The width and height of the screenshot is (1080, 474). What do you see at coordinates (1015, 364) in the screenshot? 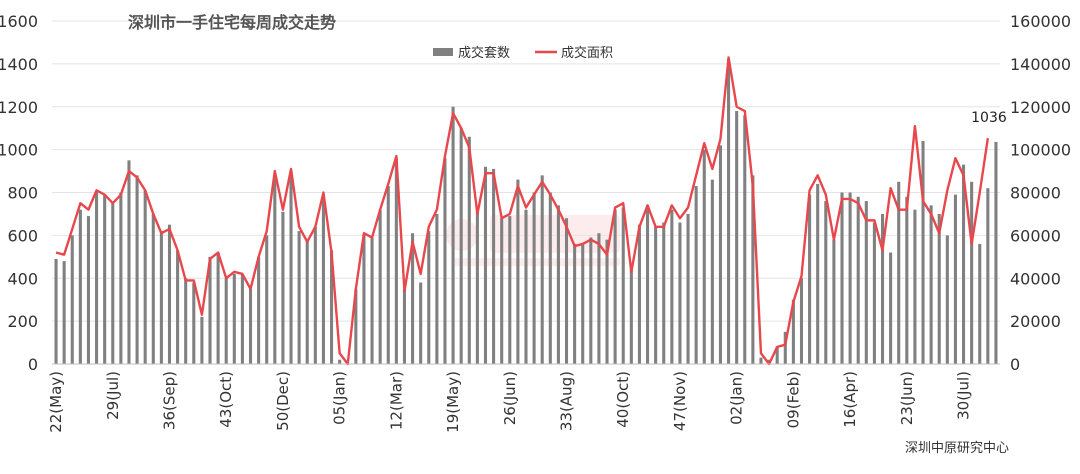
I see `y-right-tick-label: 0` at bounding box center [1015, 364].